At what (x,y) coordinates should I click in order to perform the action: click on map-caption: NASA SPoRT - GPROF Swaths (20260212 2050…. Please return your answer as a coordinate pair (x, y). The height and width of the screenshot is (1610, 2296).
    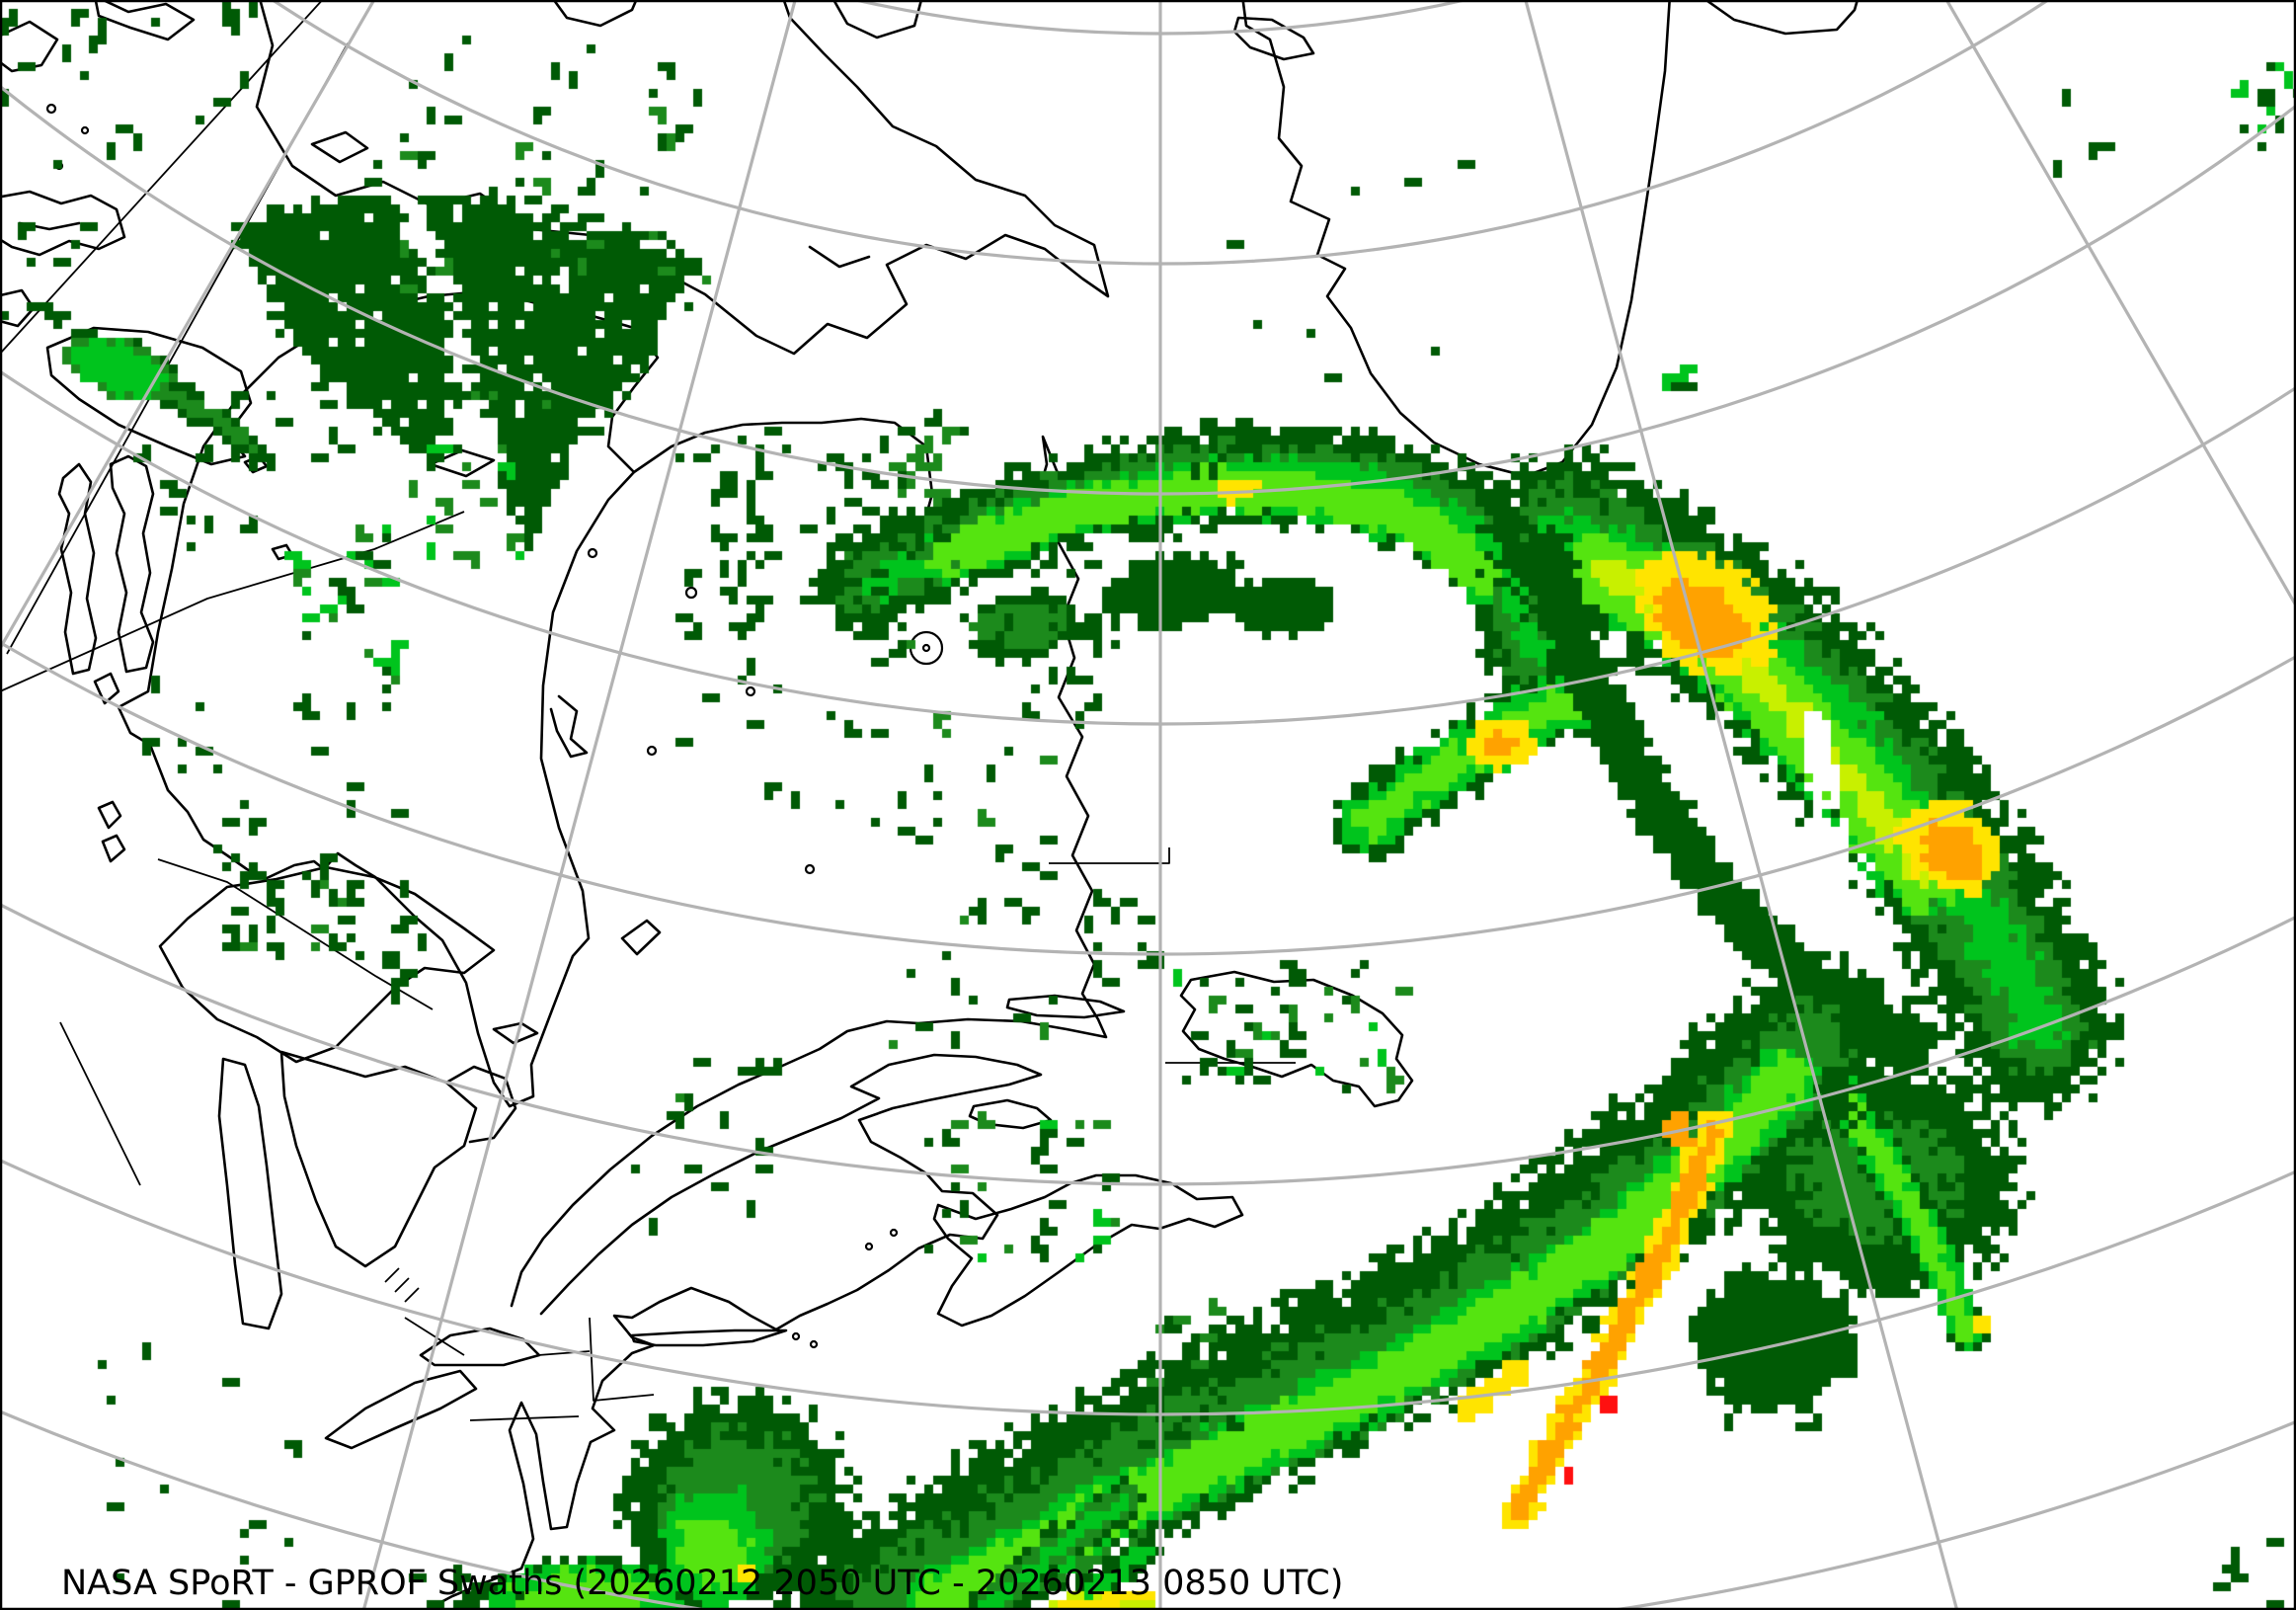
    Looking at the image, I should click on (702, 1583).